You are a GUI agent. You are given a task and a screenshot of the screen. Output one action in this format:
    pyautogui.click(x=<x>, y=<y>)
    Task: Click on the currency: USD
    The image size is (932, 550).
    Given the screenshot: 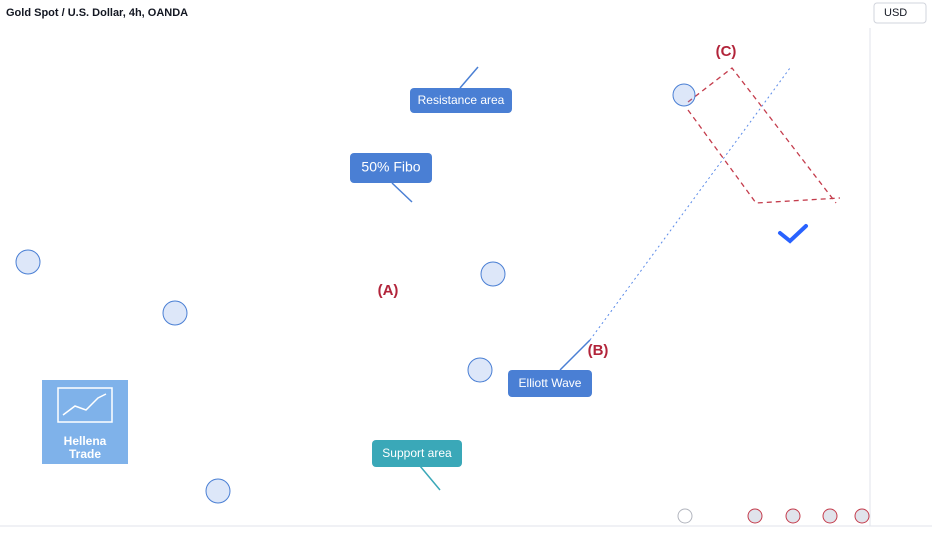 What is the action you would take?
    pyautogui.click(x=895, y=13)
    